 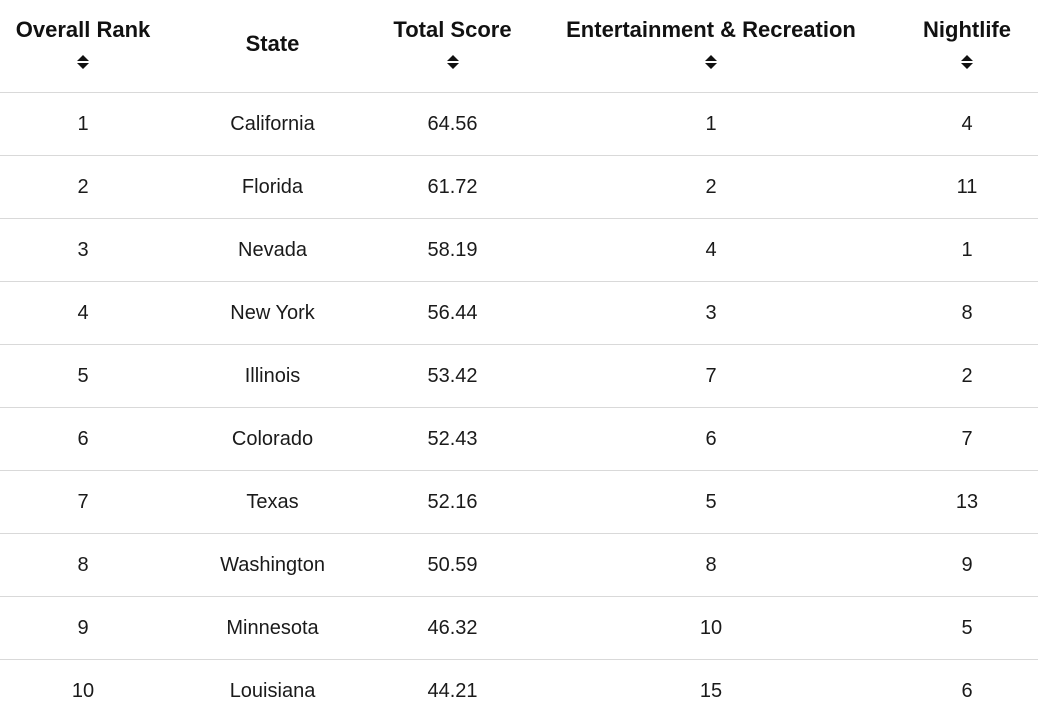 I want to click on cell-entertainment-recreation: 5, so click(x=711, y=502).